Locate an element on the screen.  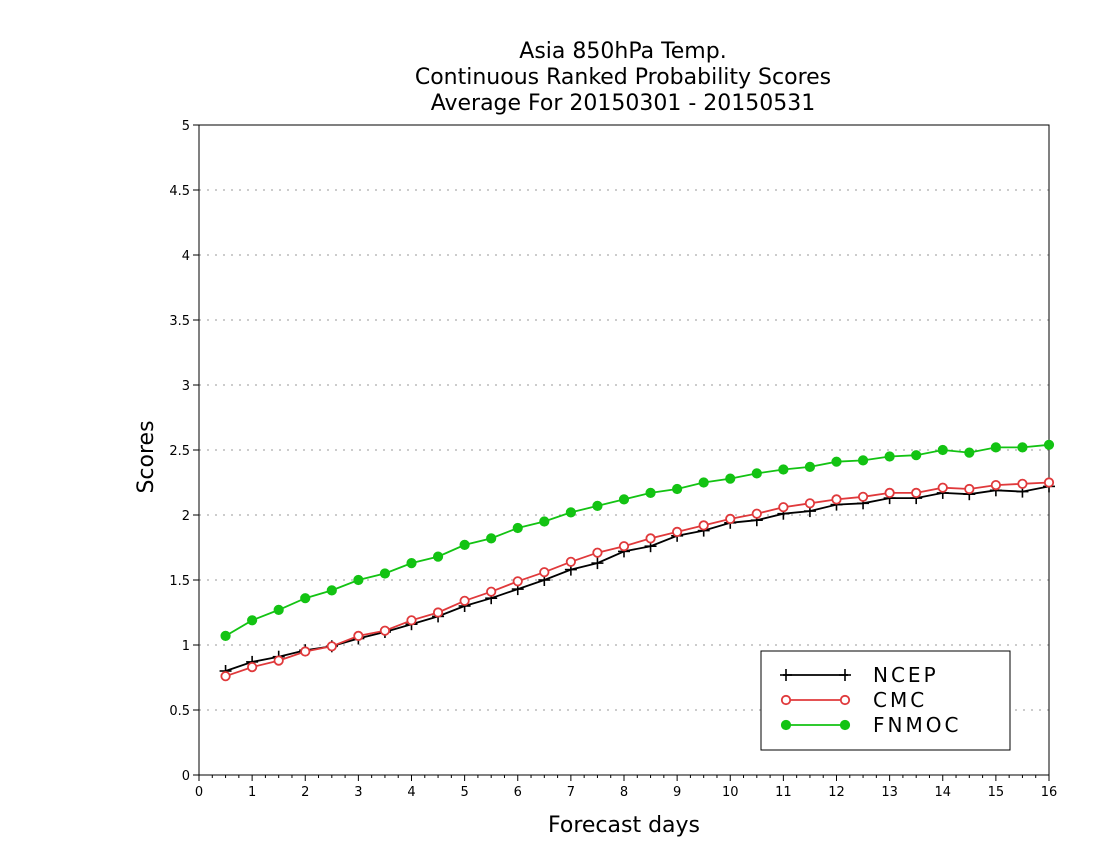
x-tick-label: 12 is located at coordinates (836, 792).